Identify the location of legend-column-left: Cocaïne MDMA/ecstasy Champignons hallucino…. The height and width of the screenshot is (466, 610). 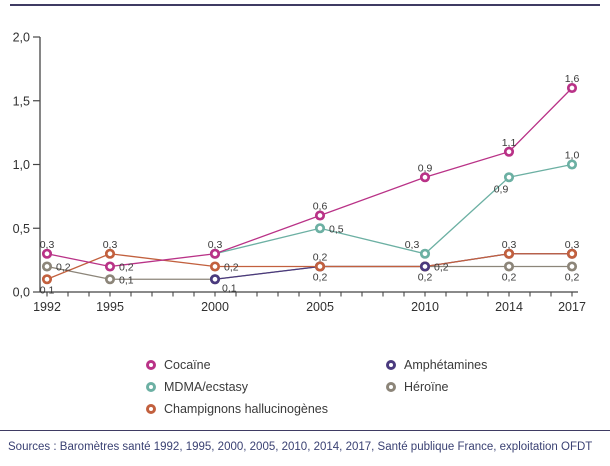
(237, 387).